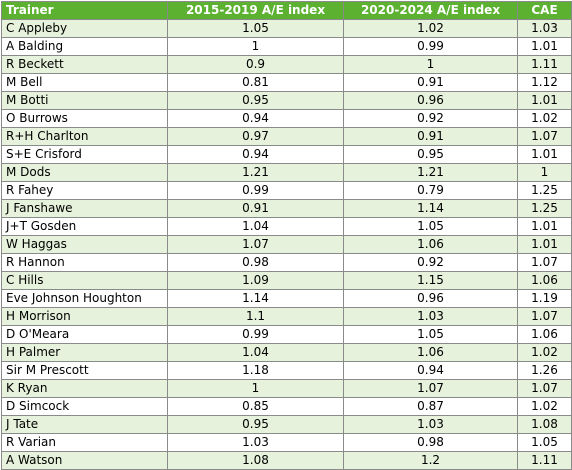 This screenshot has width=572, height=470. What do you see at coordinates (84, 442) in the screenshot?
I see `cell-trainer: R Varian` at bounding box center [84, 442].